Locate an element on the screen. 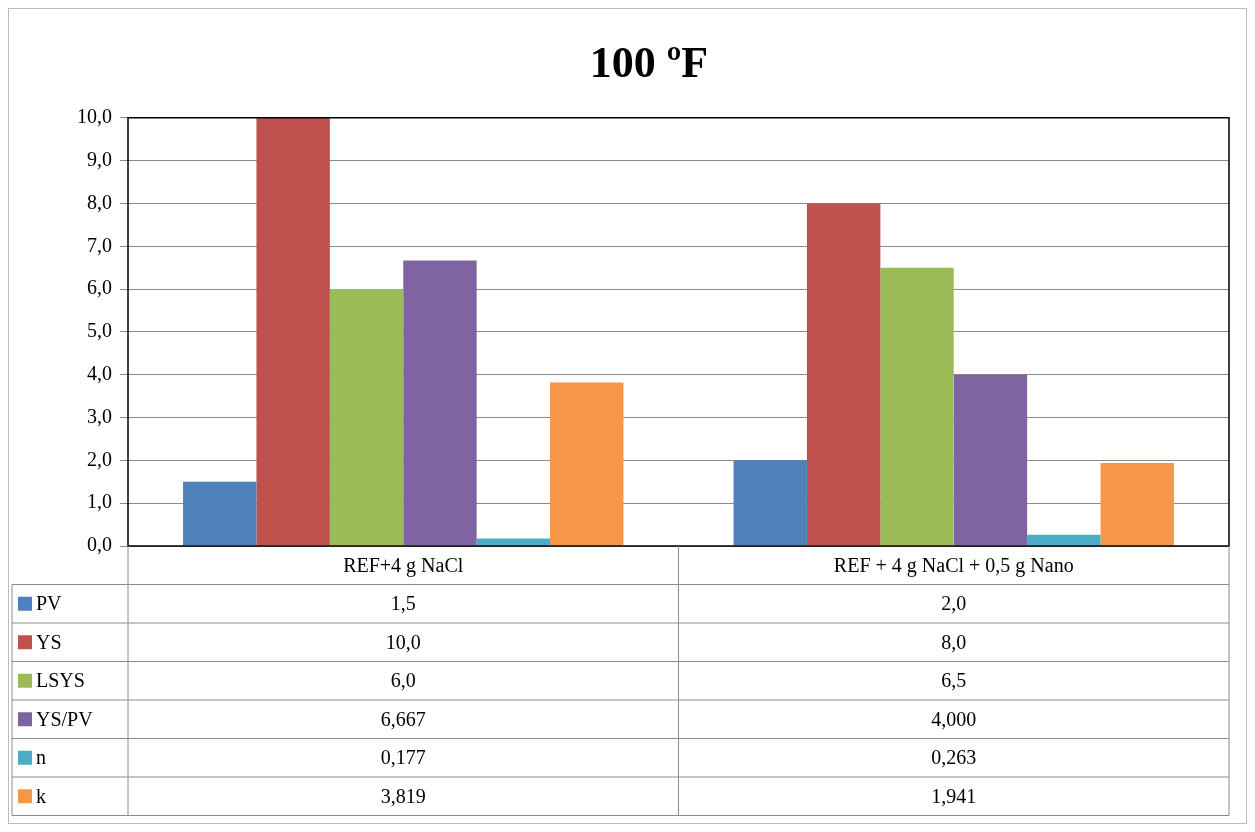 This screenshot has height=832, width=1255. data-label: 4,000 is located at coordinates (954, 718).